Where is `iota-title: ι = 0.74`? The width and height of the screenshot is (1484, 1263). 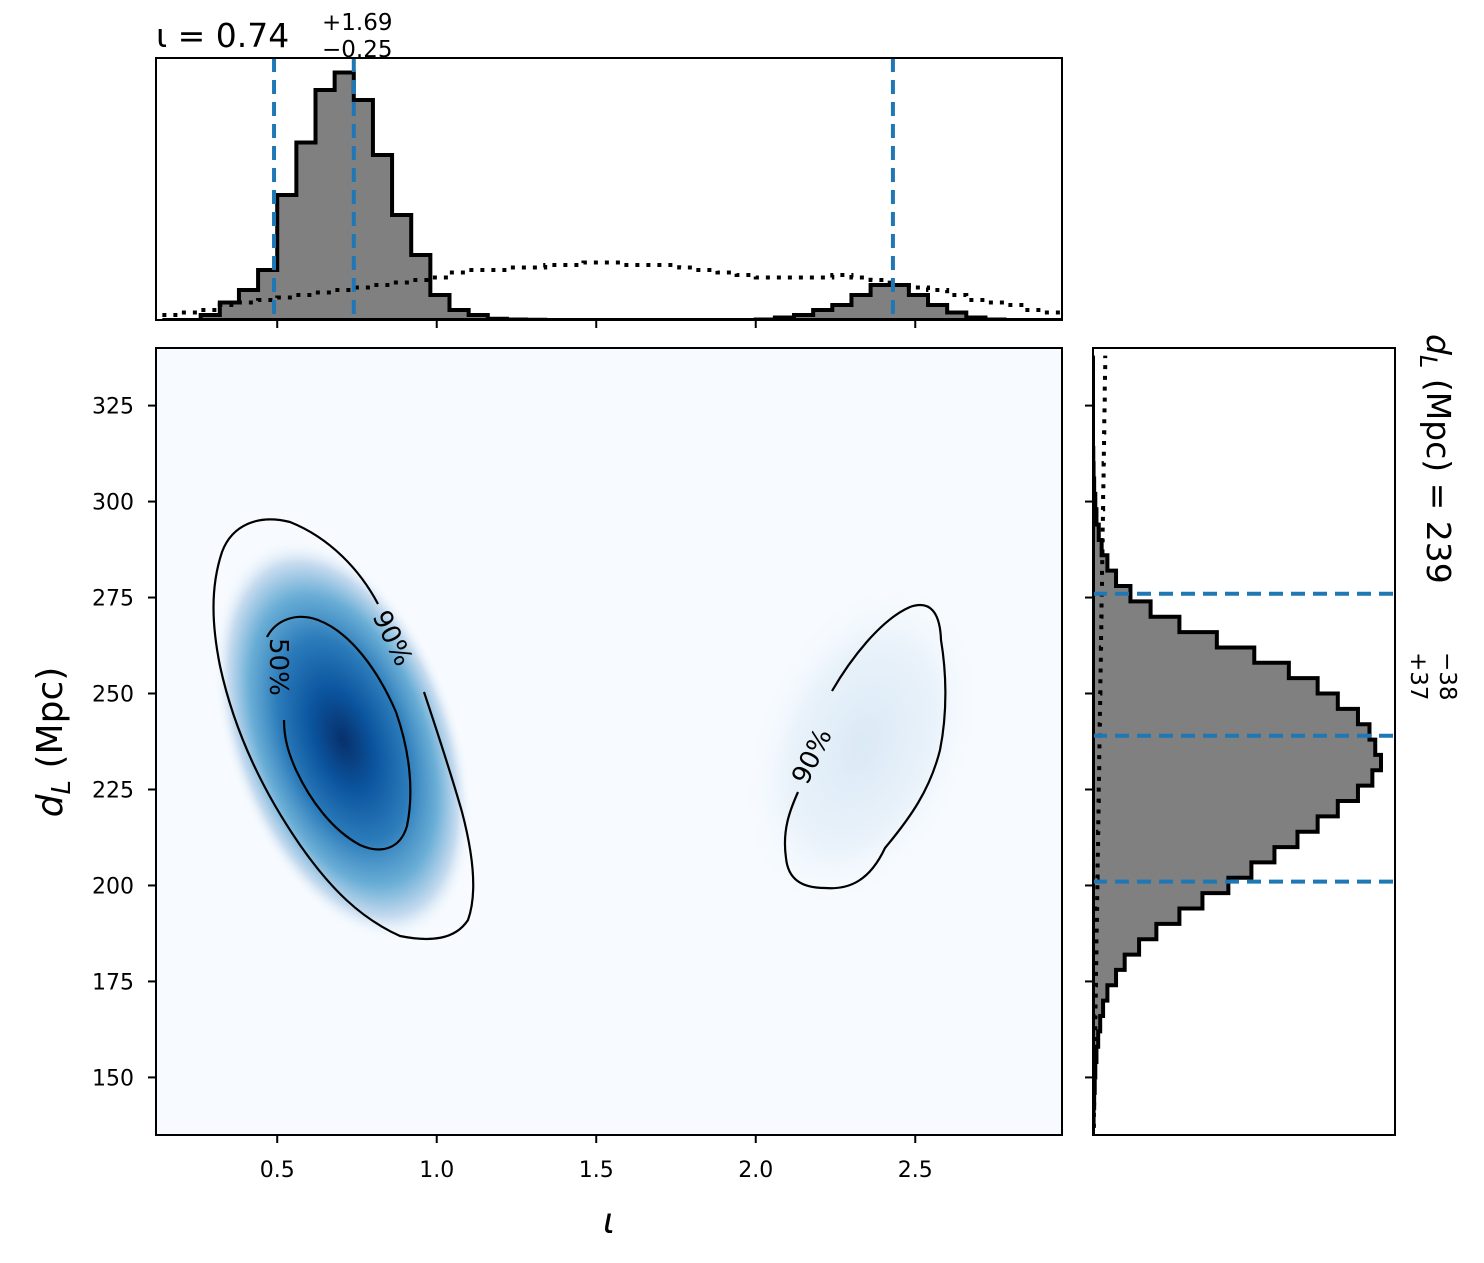 iota-title: ι = 0.74 is located at coordinates (222, 35).